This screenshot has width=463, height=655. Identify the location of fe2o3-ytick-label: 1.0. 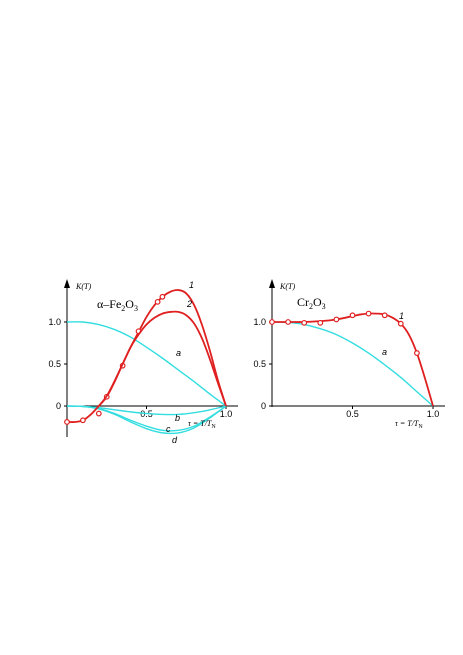
(54, 322).